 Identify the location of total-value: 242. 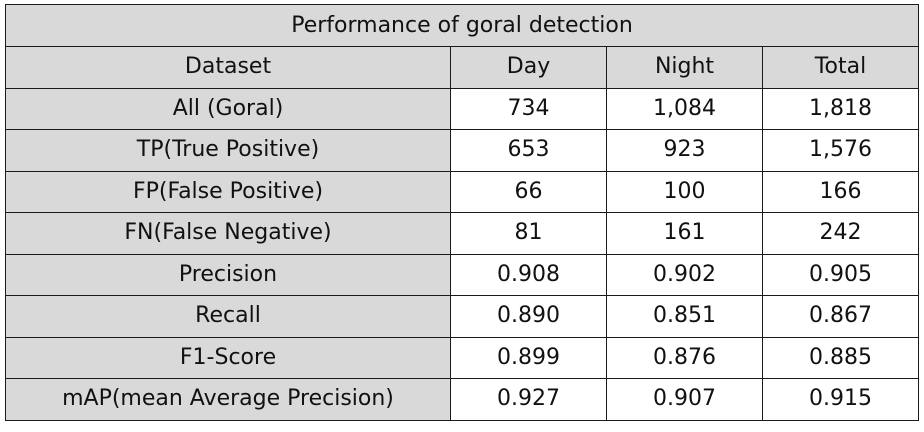
(840, 233).